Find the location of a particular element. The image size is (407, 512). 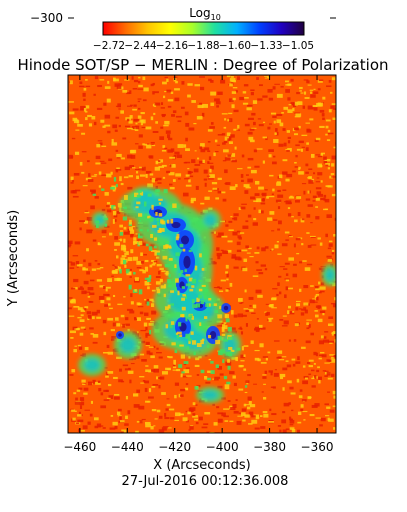

colorbar-tick-label: −2.44 is located at coordinates (140, 46).